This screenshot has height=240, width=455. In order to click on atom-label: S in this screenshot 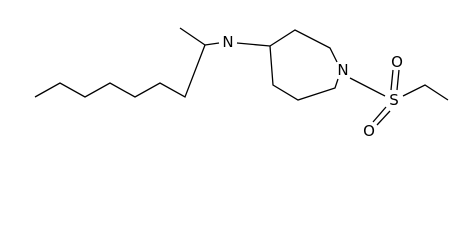, I will do `click(394, 100)`.